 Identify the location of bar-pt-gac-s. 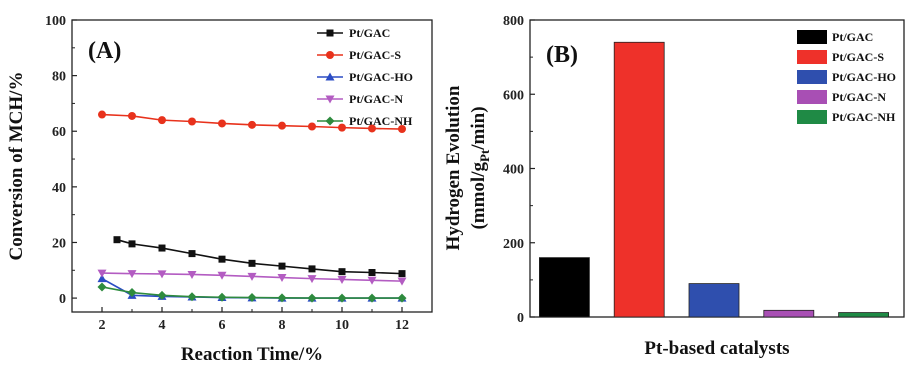
(639, 179).